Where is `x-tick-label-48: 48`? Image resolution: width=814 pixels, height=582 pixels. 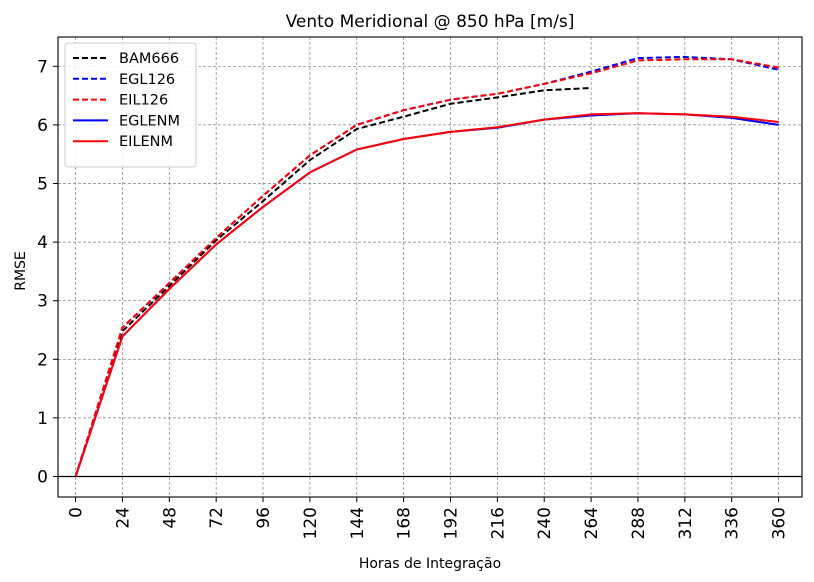
x-tick-label-48: 48 is located at coordinates (170, 518).